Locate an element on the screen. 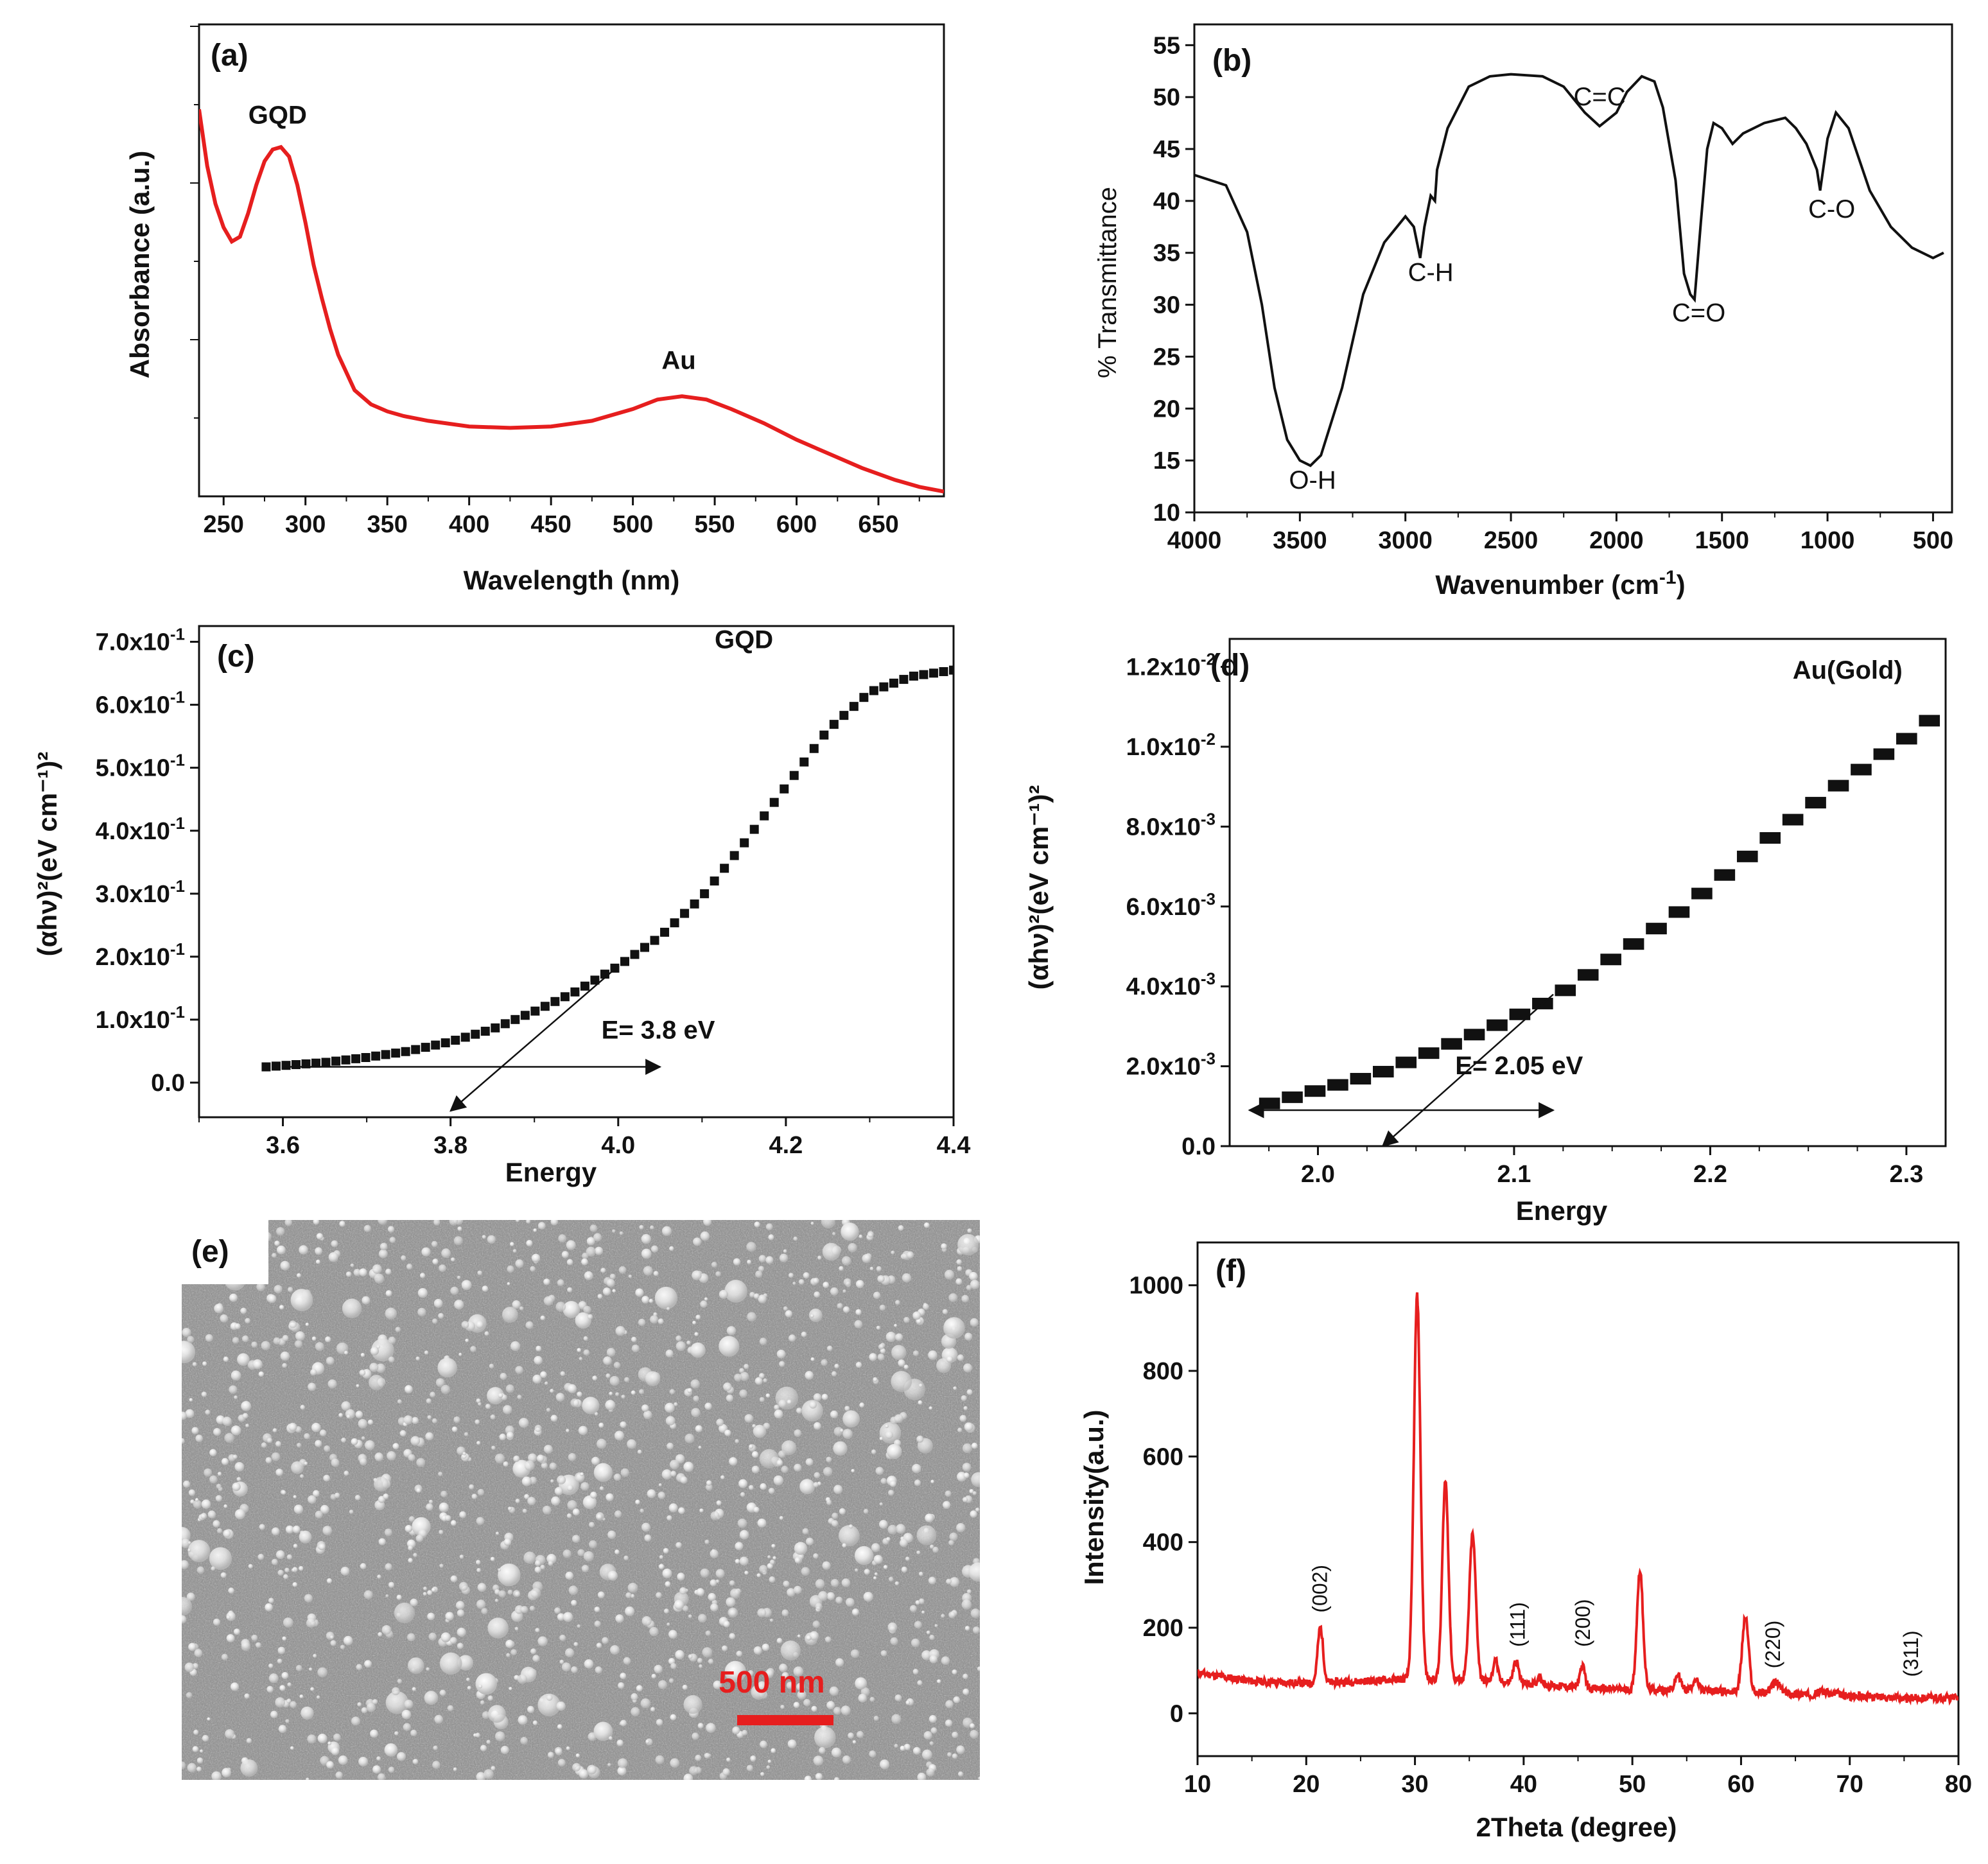  panel-b-y-tick-label: 10 is located at coordinates (1166, 513).